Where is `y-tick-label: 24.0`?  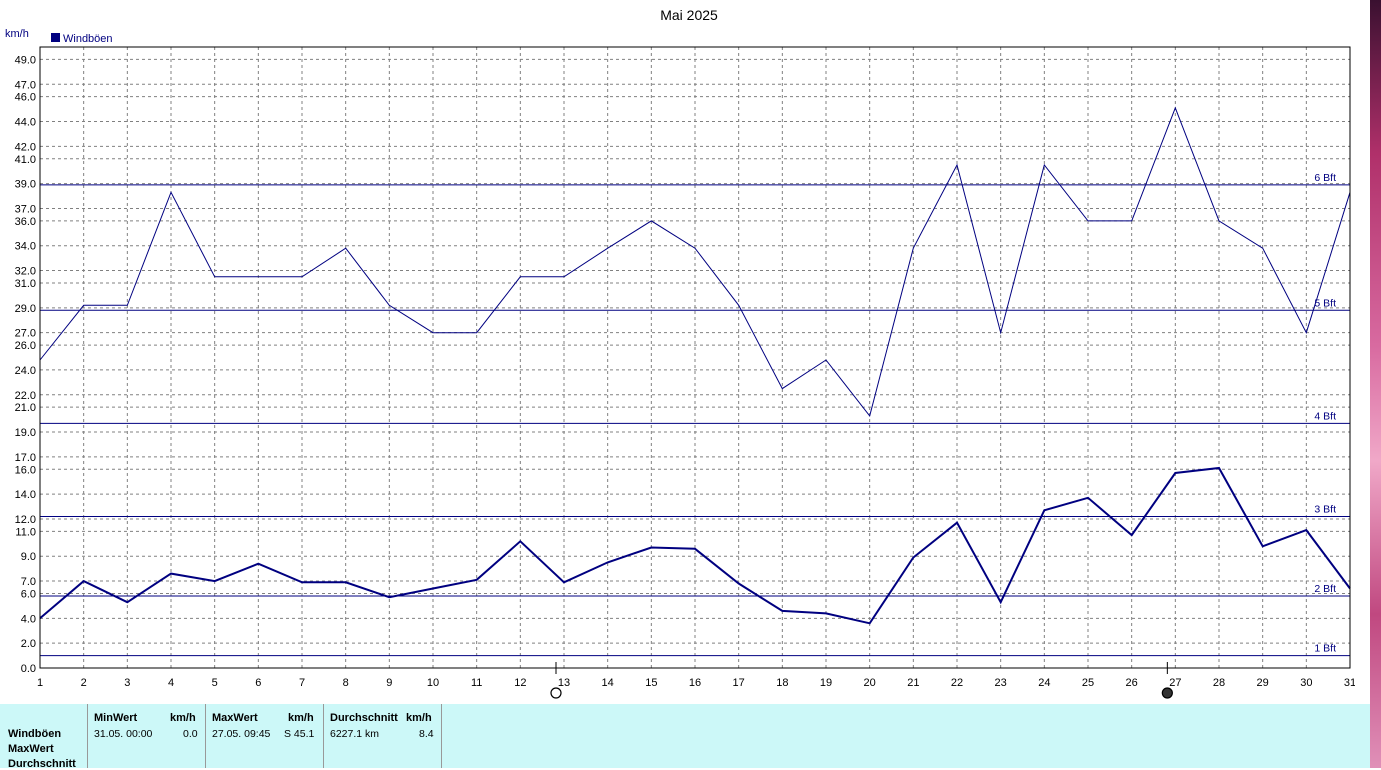 y-tick-label: 24.0 is located at coordinates (25, 371).